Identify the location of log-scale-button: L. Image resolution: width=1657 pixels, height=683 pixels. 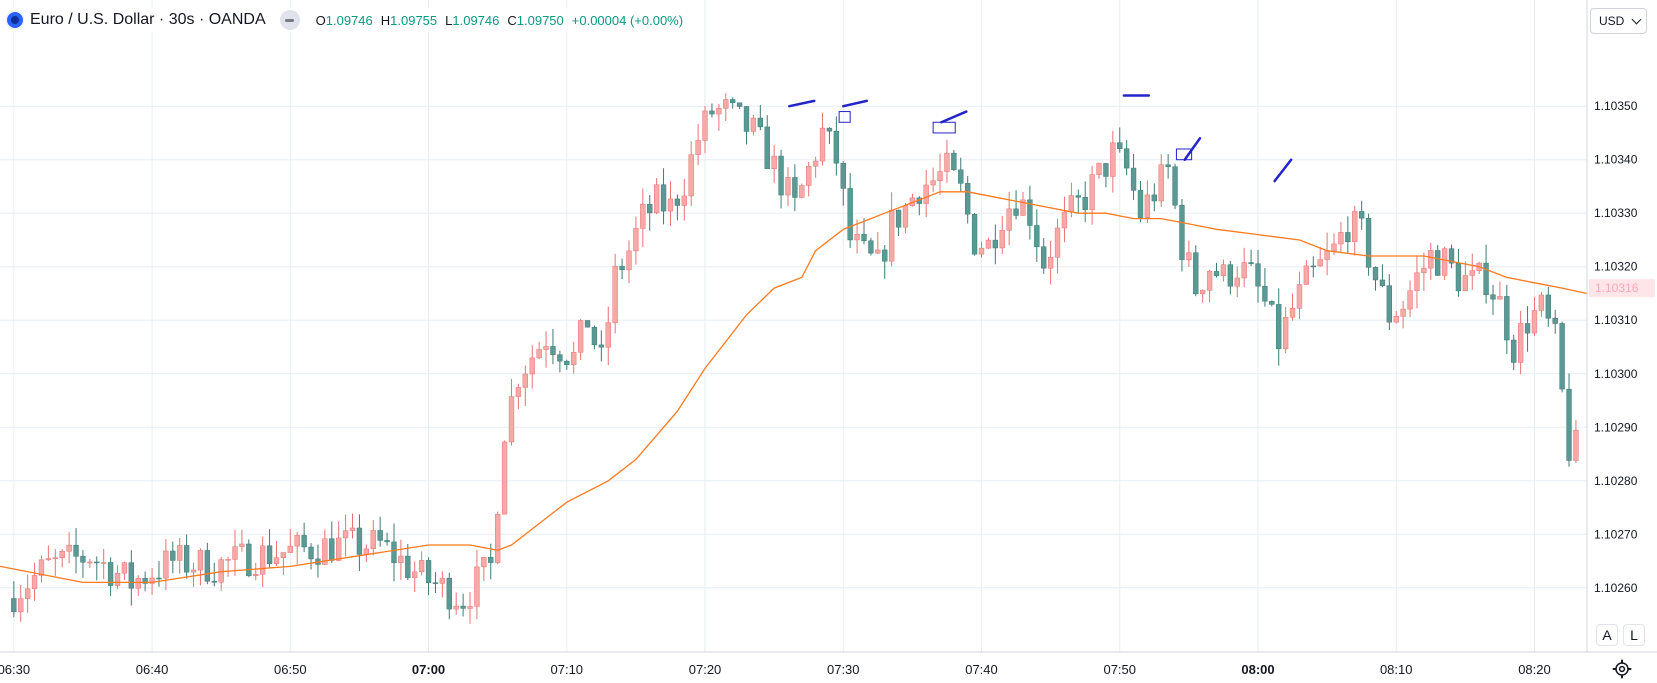
(1634, 635).